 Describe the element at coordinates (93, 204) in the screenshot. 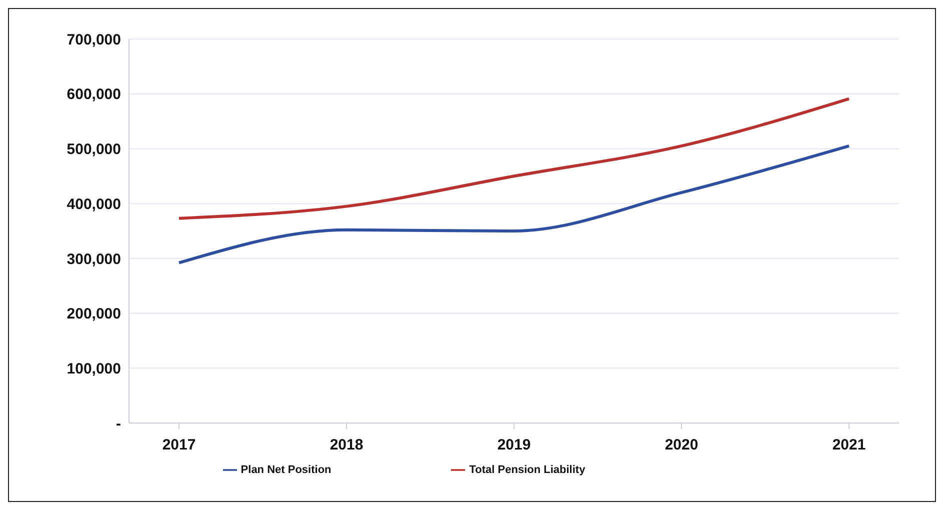

I see `y-tick-label: 400,000` at that location.